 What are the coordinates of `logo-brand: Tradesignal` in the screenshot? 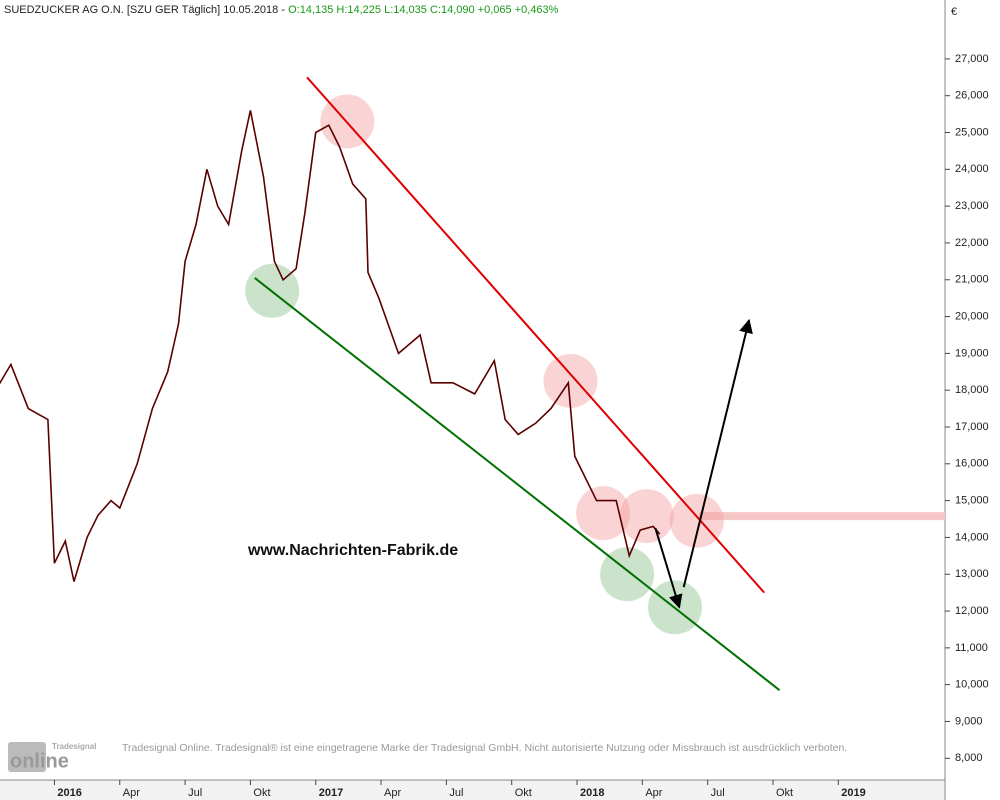 It's located at (74, 746).